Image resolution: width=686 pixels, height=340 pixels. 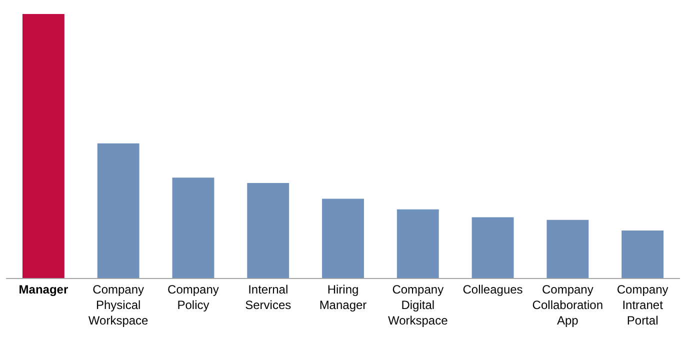 What do you see at coordinates (568, 305) in the screenshot?
I see `x-tick-label: Company Collaboration App` at bounding box center [568, 305].